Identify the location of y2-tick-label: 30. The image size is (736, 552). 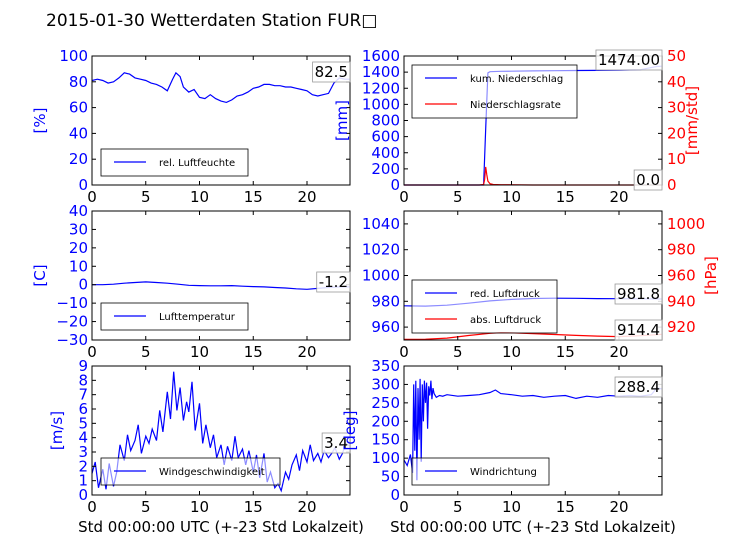
(676, 108).